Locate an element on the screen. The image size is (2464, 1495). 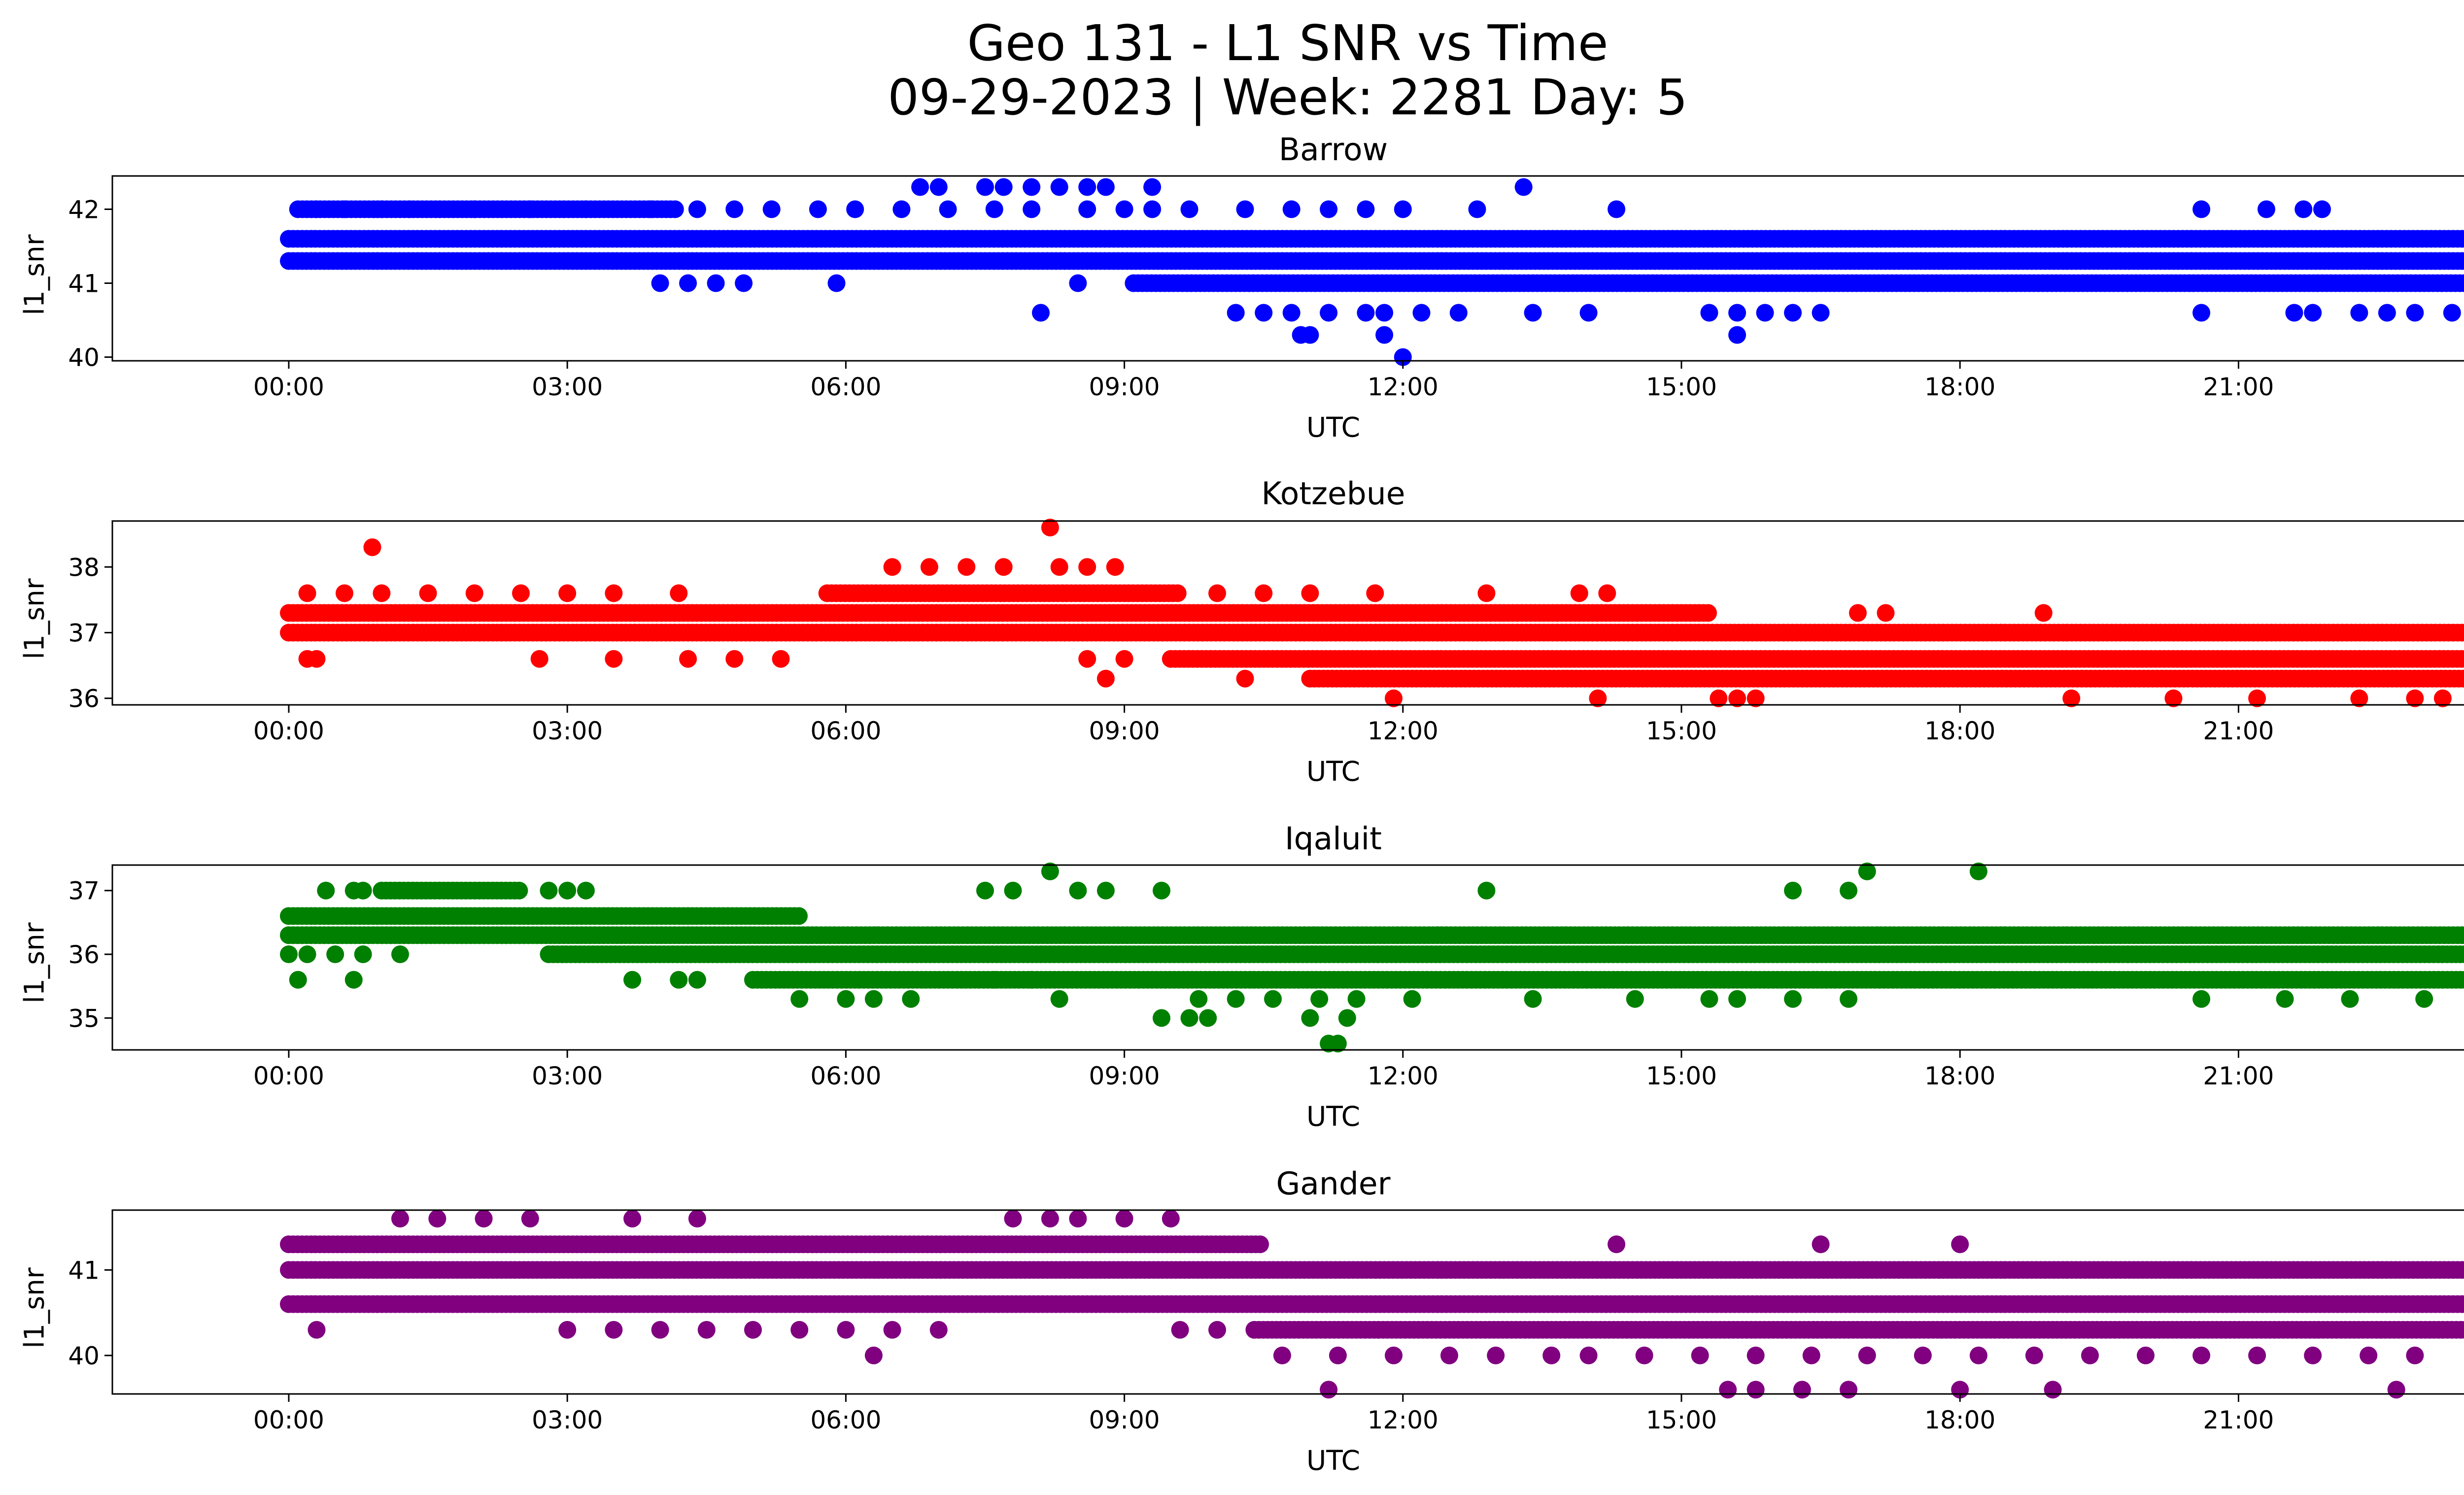
x-tick-label: 03:00 is located at coordinates (567, 1076).